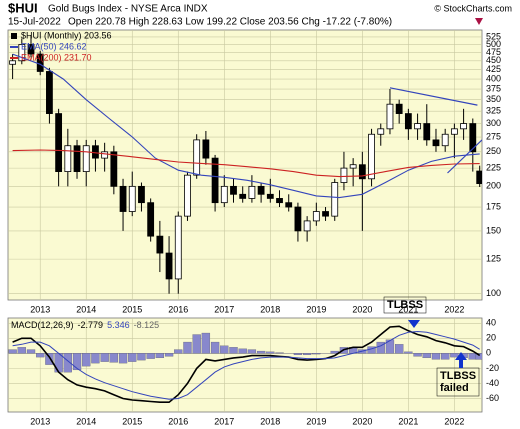 This screenshot has height=429, width=520. Describe the element at coordinates (23, 7) in the screenshot. I see `symbol: $HUI` at that location.